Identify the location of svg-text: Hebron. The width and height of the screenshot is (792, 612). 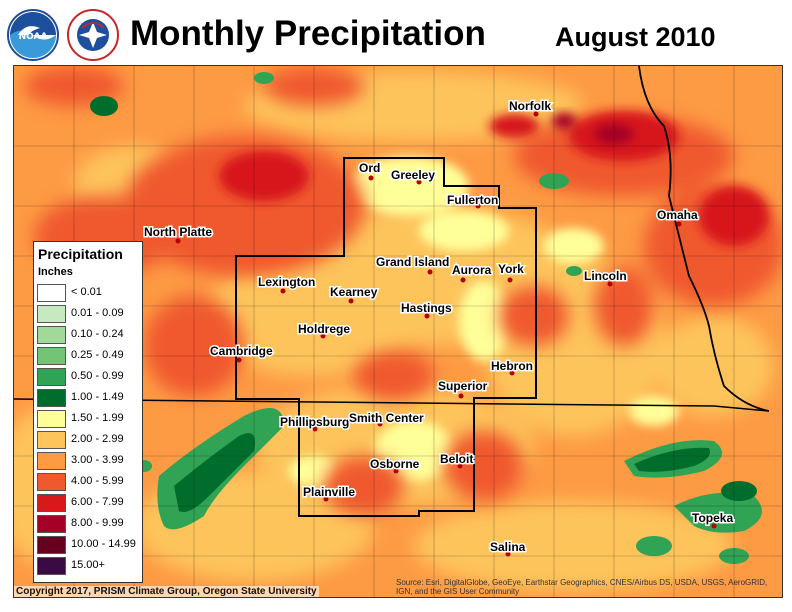
(512, 366).